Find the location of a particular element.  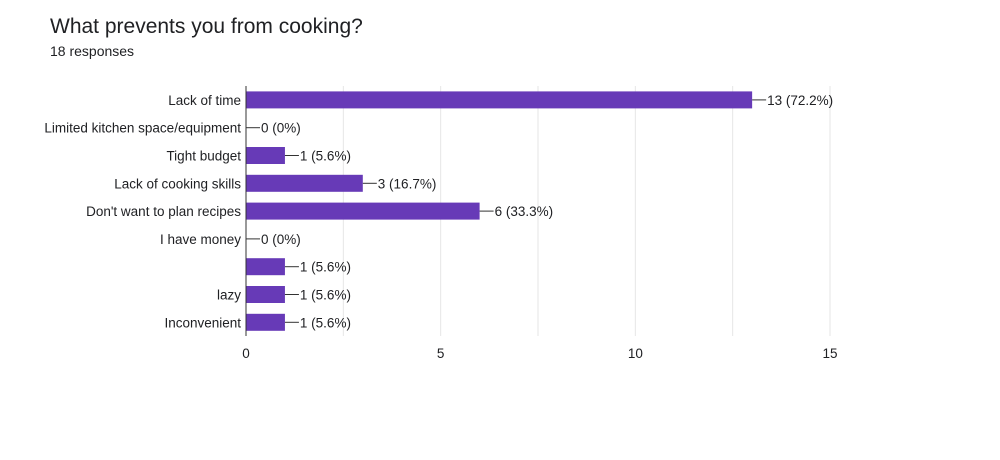

x-tick-label: 15 is located at coordinates (829, 353).